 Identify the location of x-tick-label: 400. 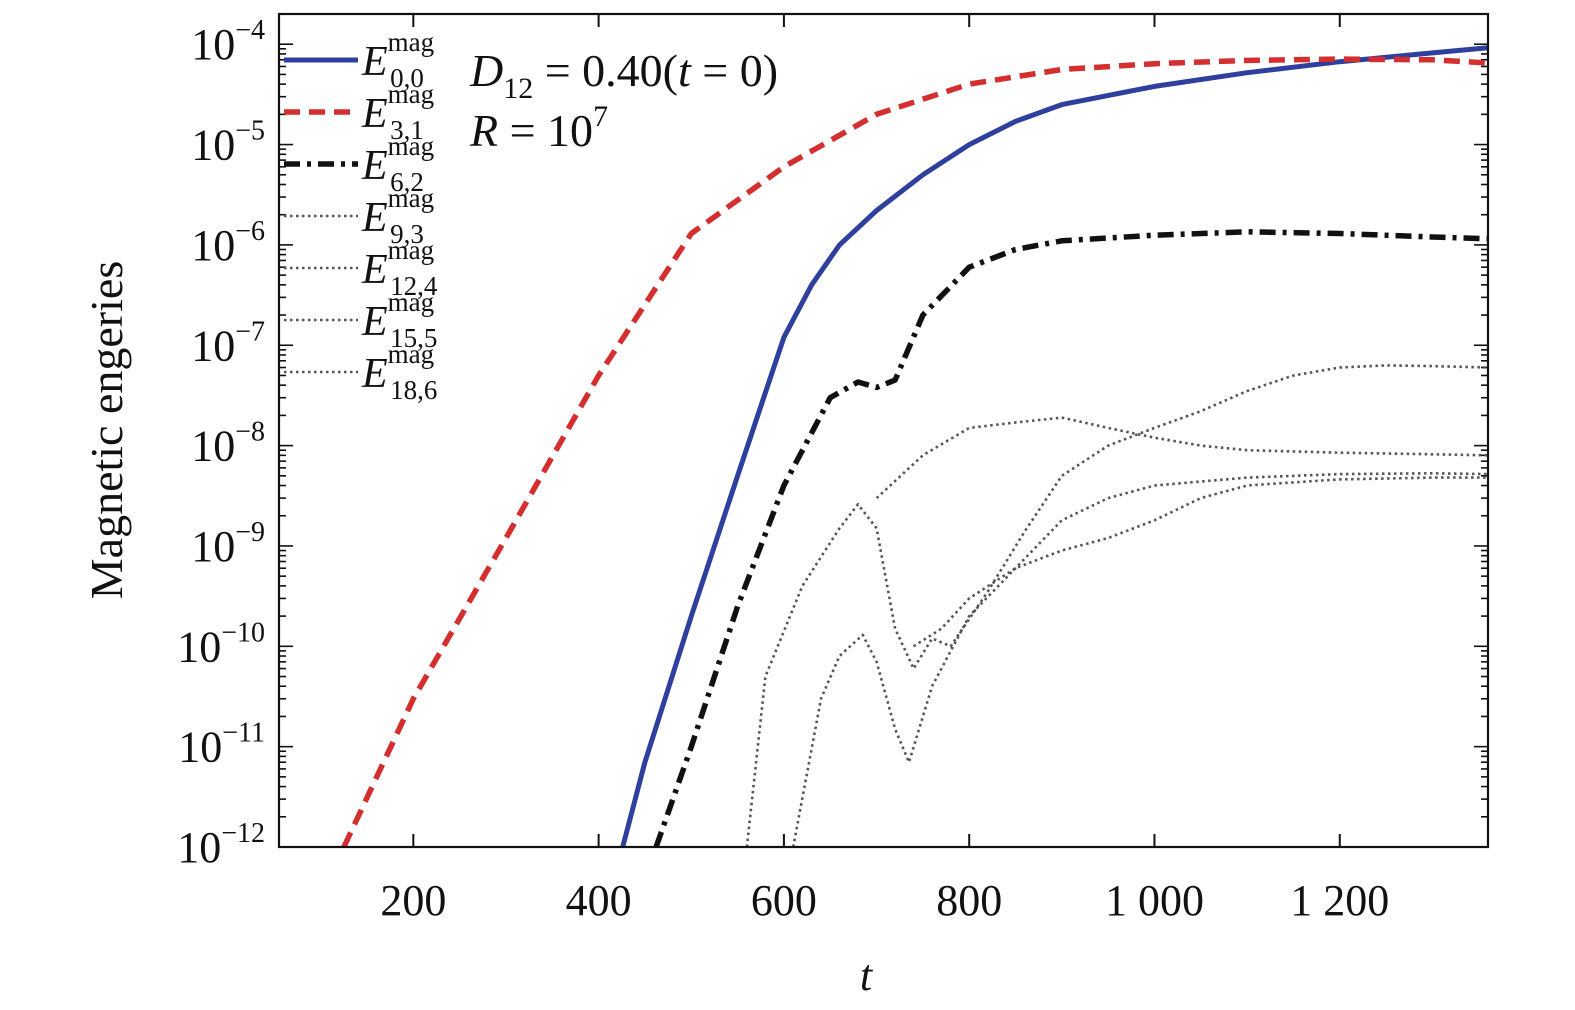
(599, 900).